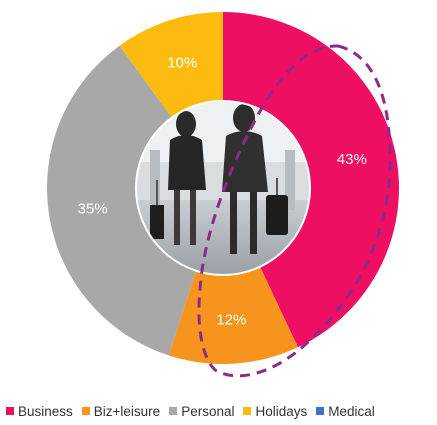 This screenshot has width=437, height=425. What do you see at coordinates (208, 411) in the screenshot?
I see `legend-label: Personal` at bounding box center [208, 411].